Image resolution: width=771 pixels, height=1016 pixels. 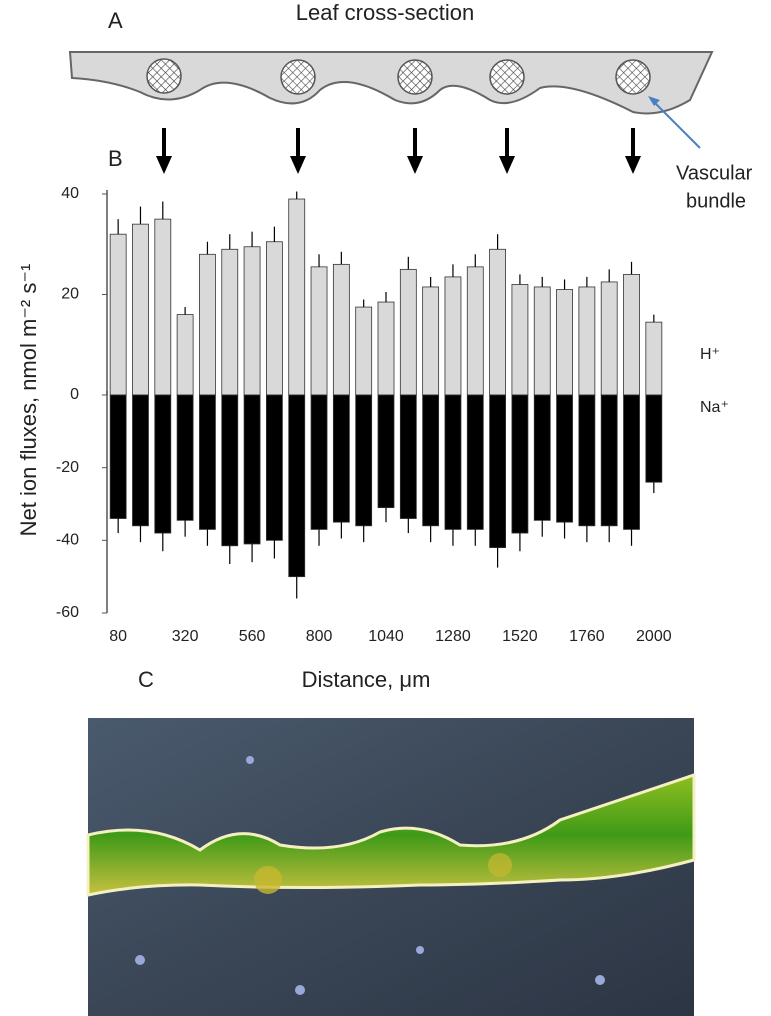 I want to click on diagram-title: Leaf cross-section, so click(x=385, y=12).